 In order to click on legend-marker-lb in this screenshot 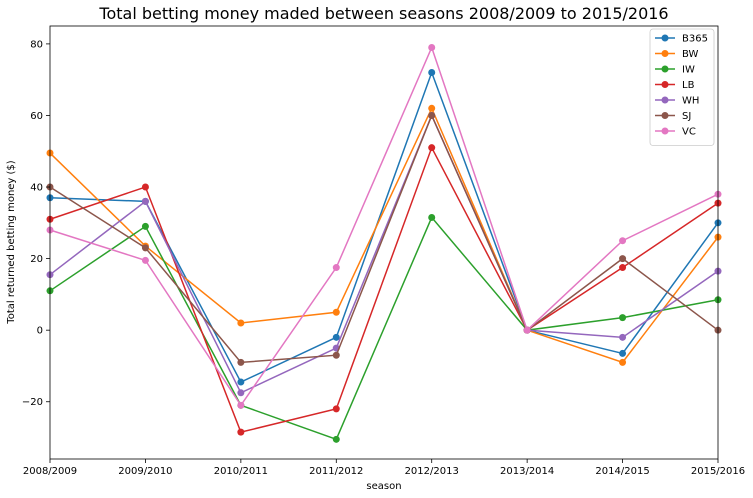, I will do `click(665, 84)`.